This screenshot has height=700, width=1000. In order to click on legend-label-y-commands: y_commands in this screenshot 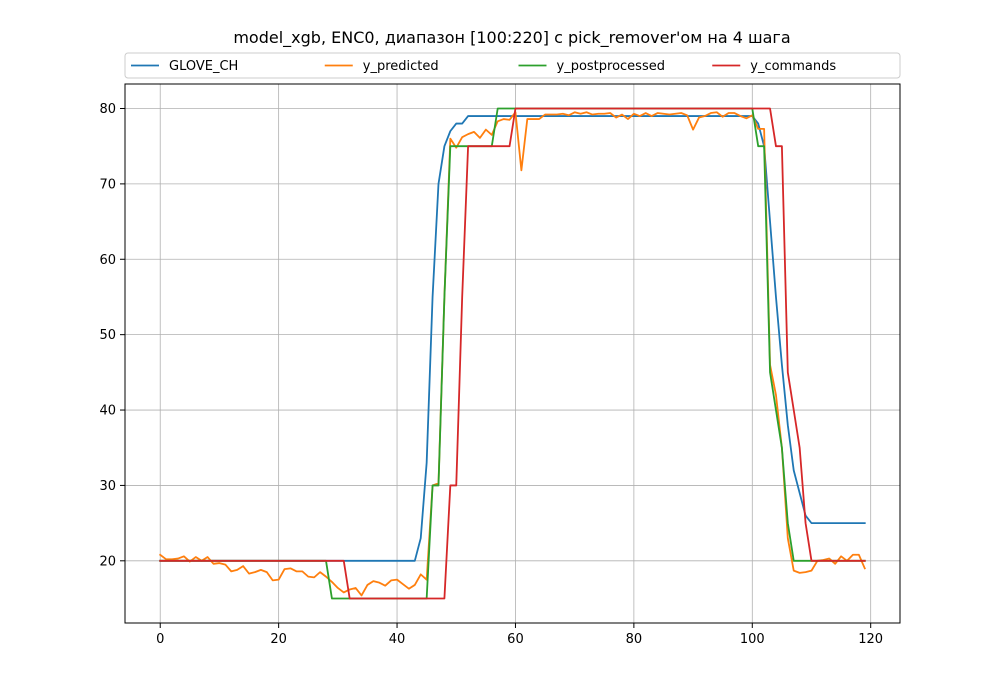, I will do `click(793, 66)`.